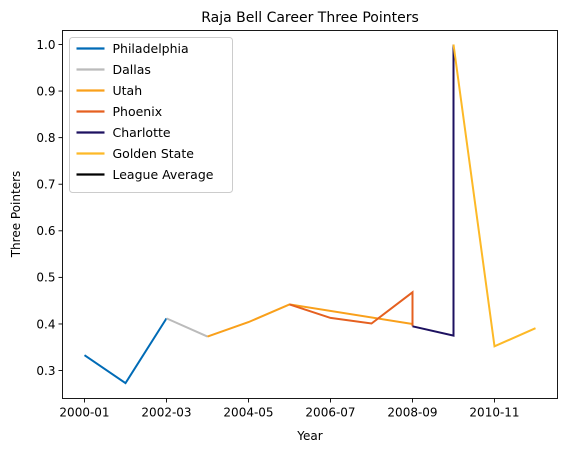  Describe the element at coordinates (330, 413) in the screenshot. I see `x-tick-label: 2006-07` at that location.